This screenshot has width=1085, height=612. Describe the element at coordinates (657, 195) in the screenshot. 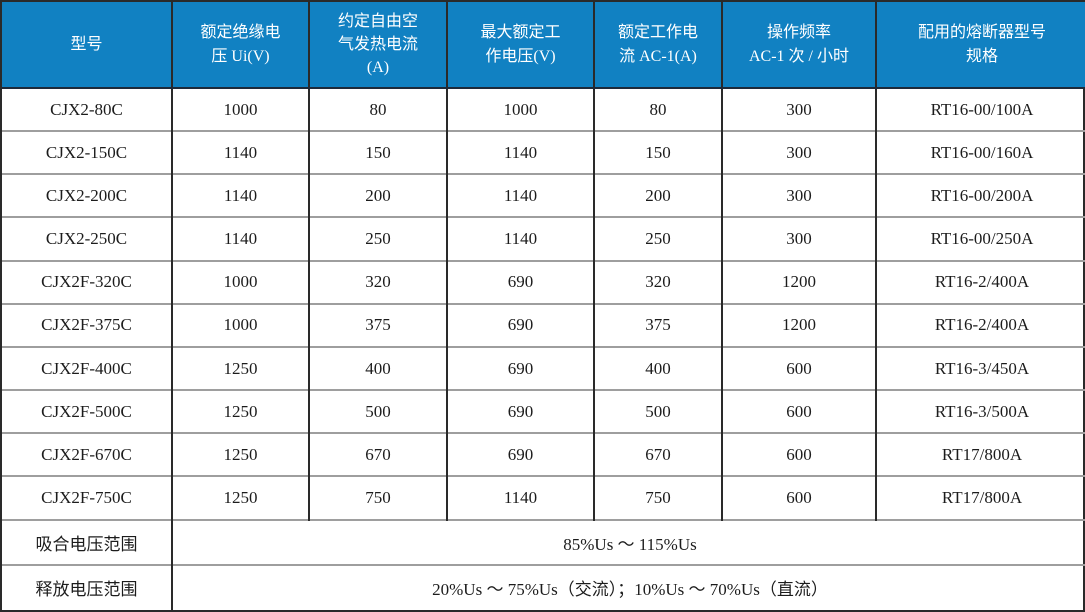

I see `rated-current-cell: 200` at that location.